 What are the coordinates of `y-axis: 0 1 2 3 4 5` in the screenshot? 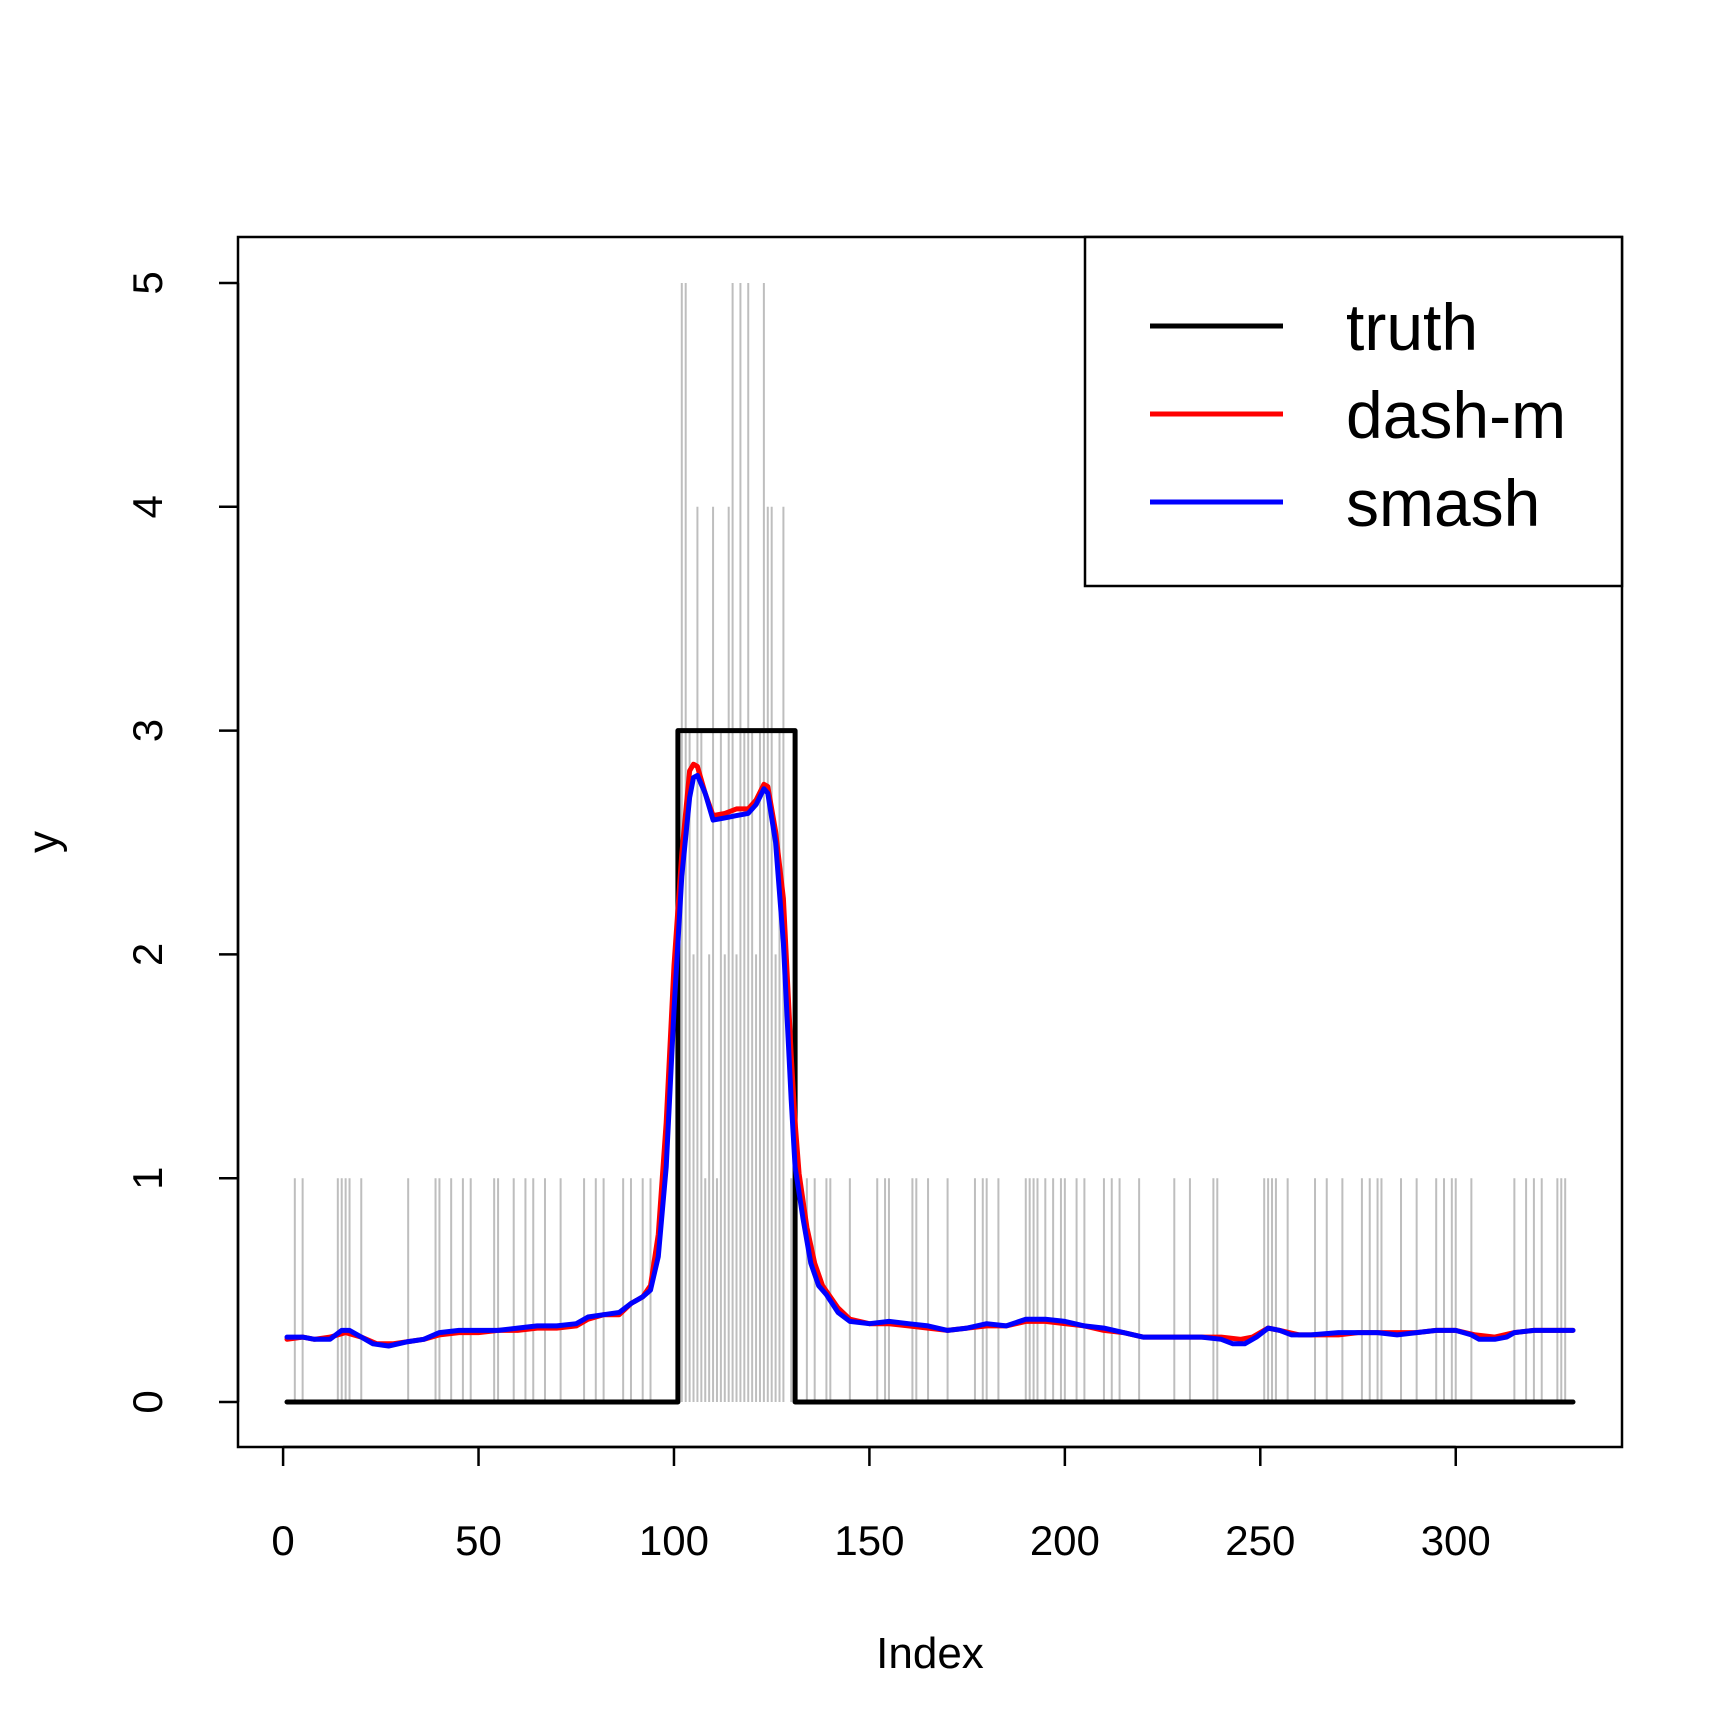 It's located at (182, 842).